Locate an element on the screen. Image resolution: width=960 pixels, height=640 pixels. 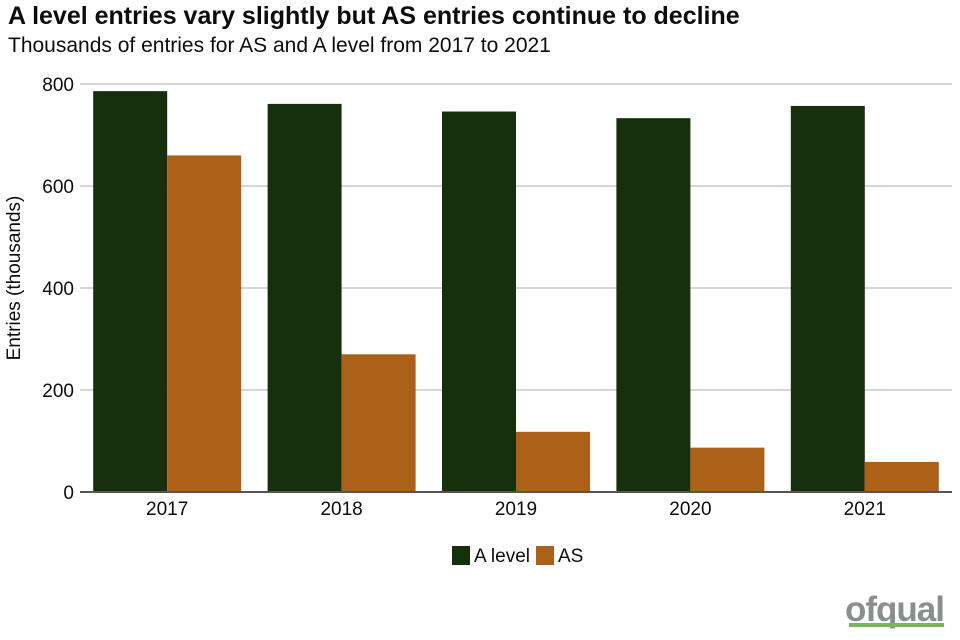
x-tick-label: 2019 is located at coordinates (516, 509).